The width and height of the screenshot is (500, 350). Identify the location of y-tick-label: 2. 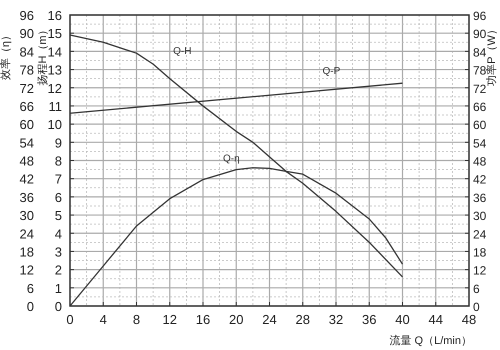
(58, 270).